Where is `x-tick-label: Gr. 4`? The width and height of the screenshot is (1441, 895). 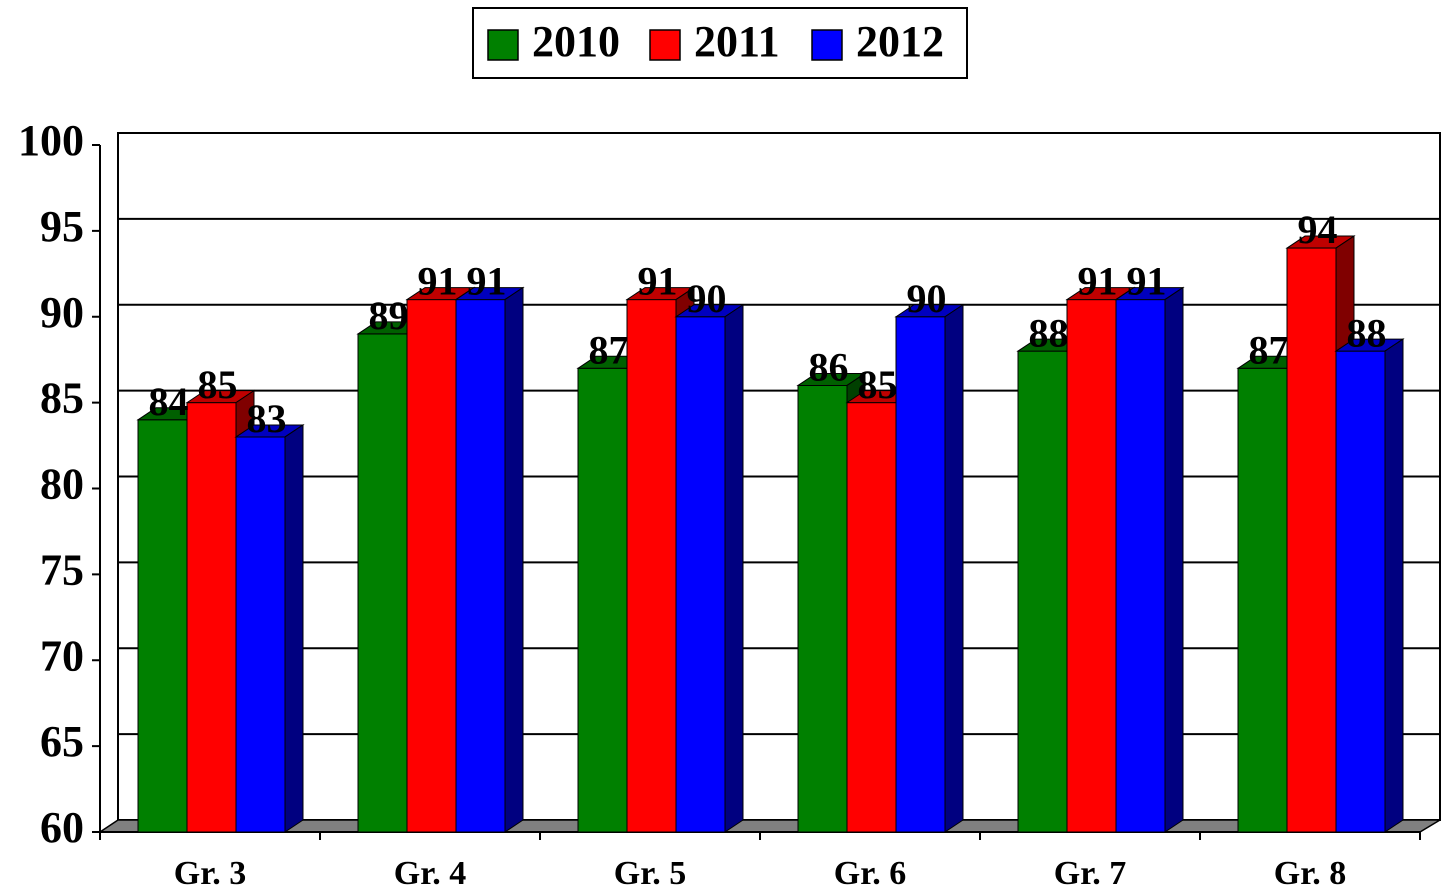 x-tick-label: Gr. 4 is located at coordinates (430, 873).